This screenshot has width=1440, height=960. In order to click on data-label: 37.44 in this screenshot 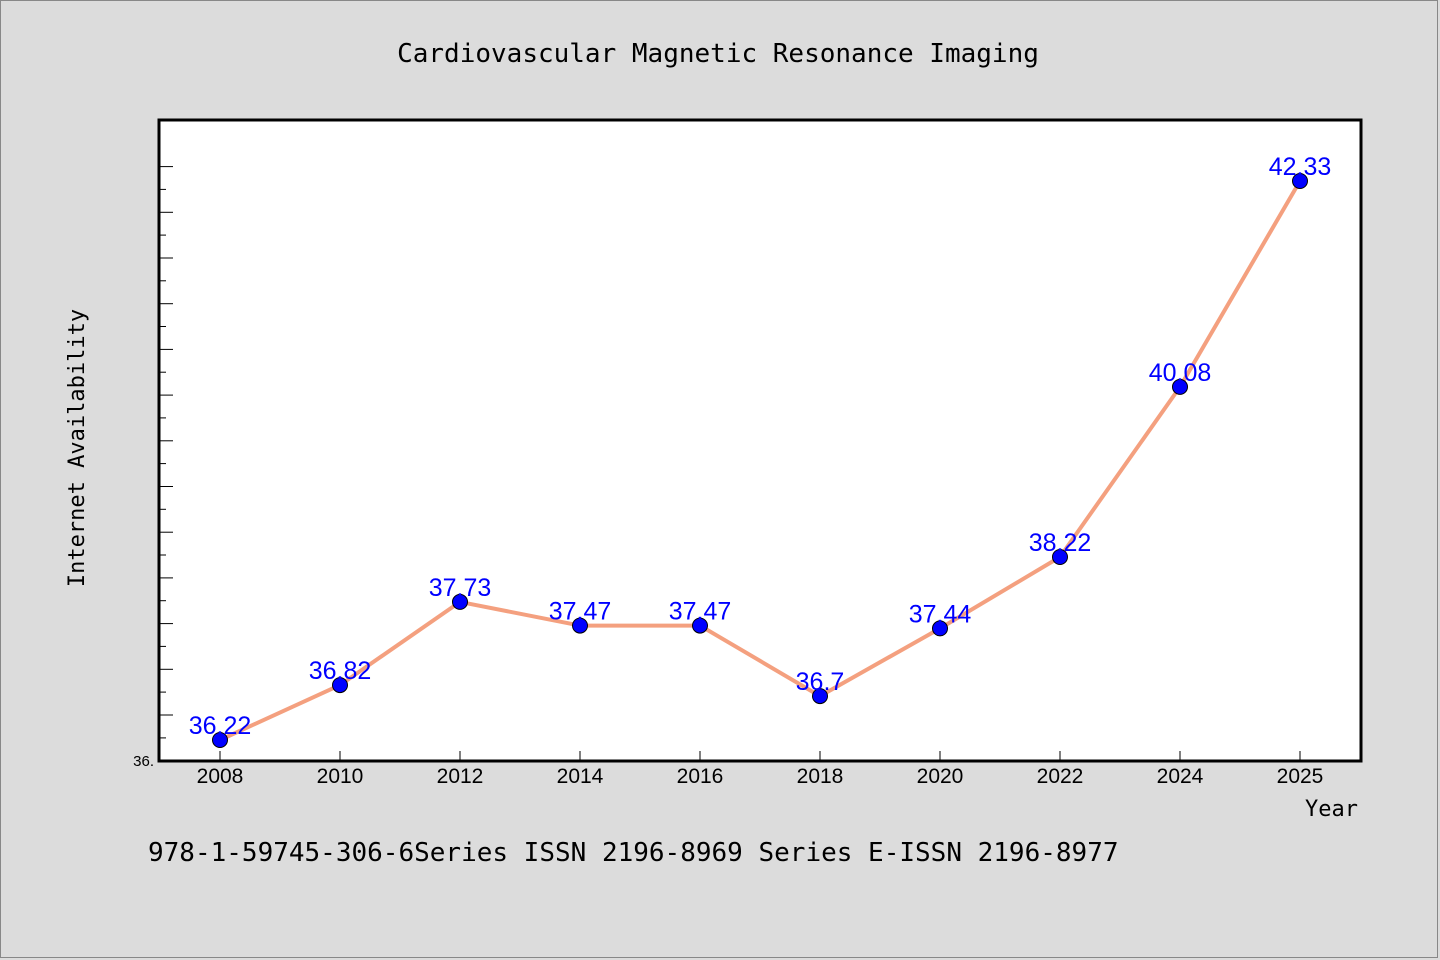, I will do `click(940, 614)`.